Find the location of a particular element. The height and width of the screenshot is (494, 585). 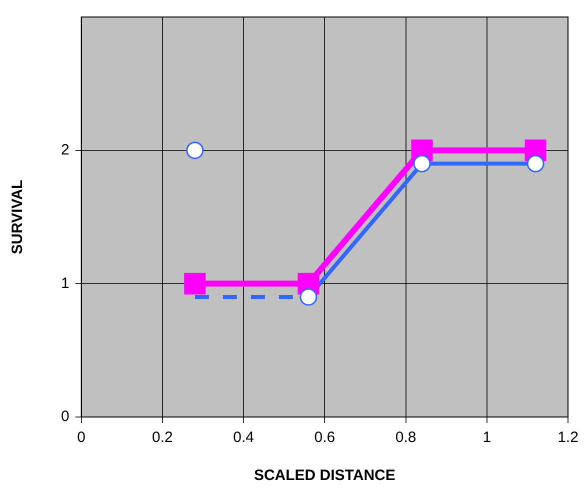

x-tick-label: 1 is located at coordinates (487, 437).